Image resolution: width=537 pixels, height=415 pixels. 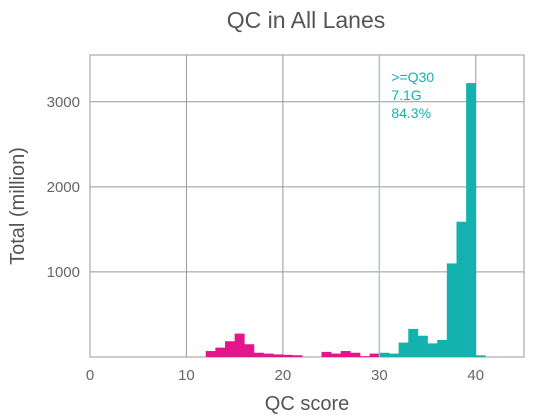 I want to click on x-tick-label: 0, so click(x=90, y=375).